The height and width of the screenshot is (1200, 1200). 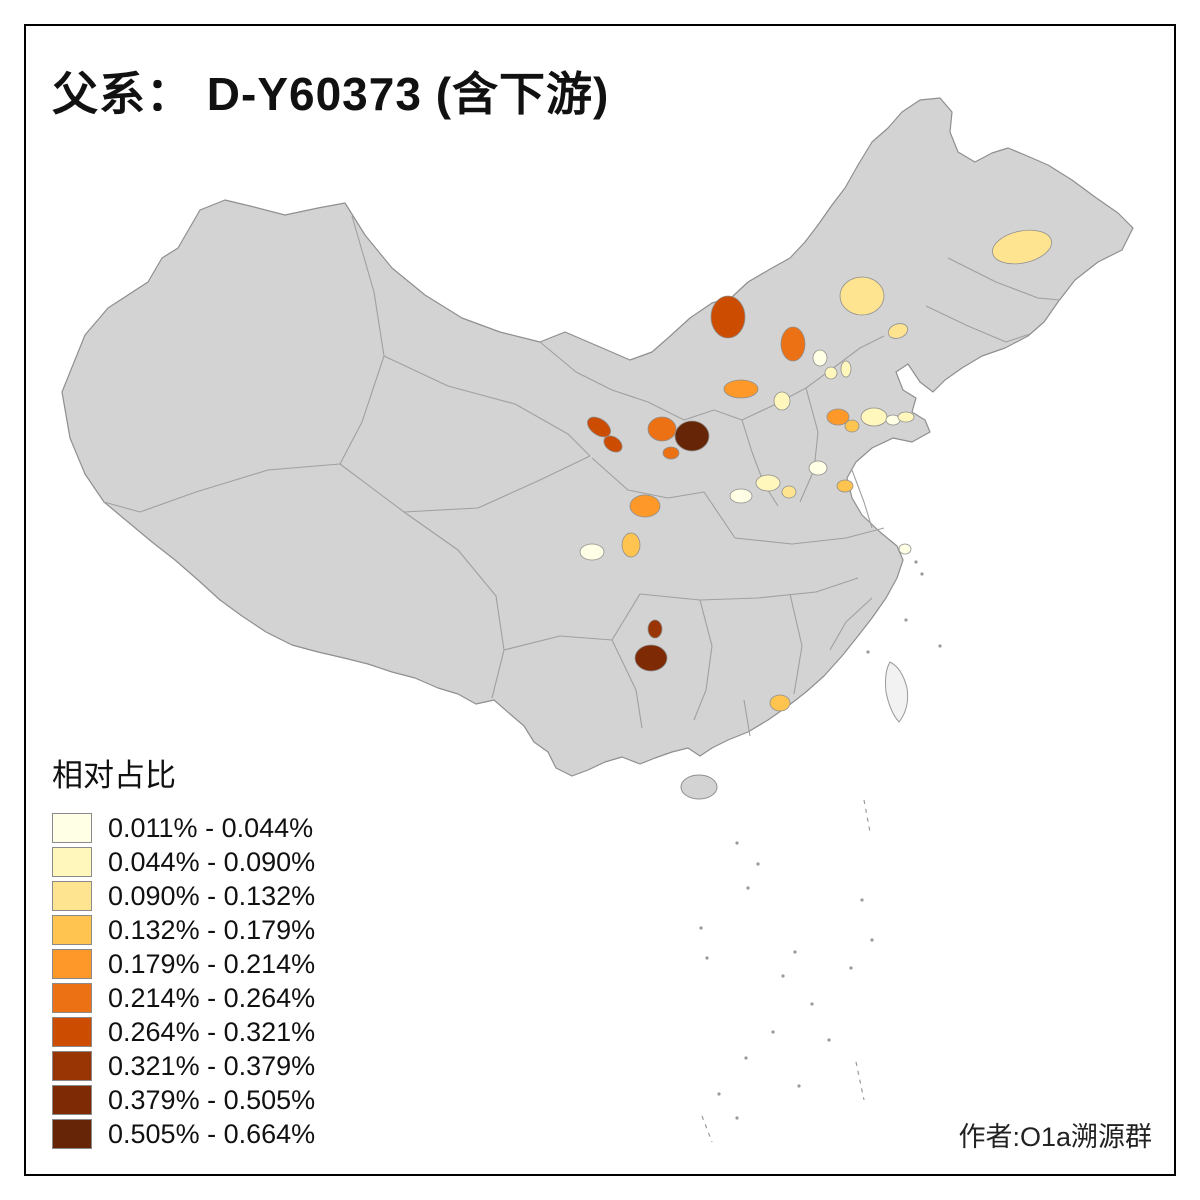 What do you see at coordinates (1055, 1137) in the screenshot?
I see `attribution: 作者:O1a溯源群` at bounding box center [1055, 1137].